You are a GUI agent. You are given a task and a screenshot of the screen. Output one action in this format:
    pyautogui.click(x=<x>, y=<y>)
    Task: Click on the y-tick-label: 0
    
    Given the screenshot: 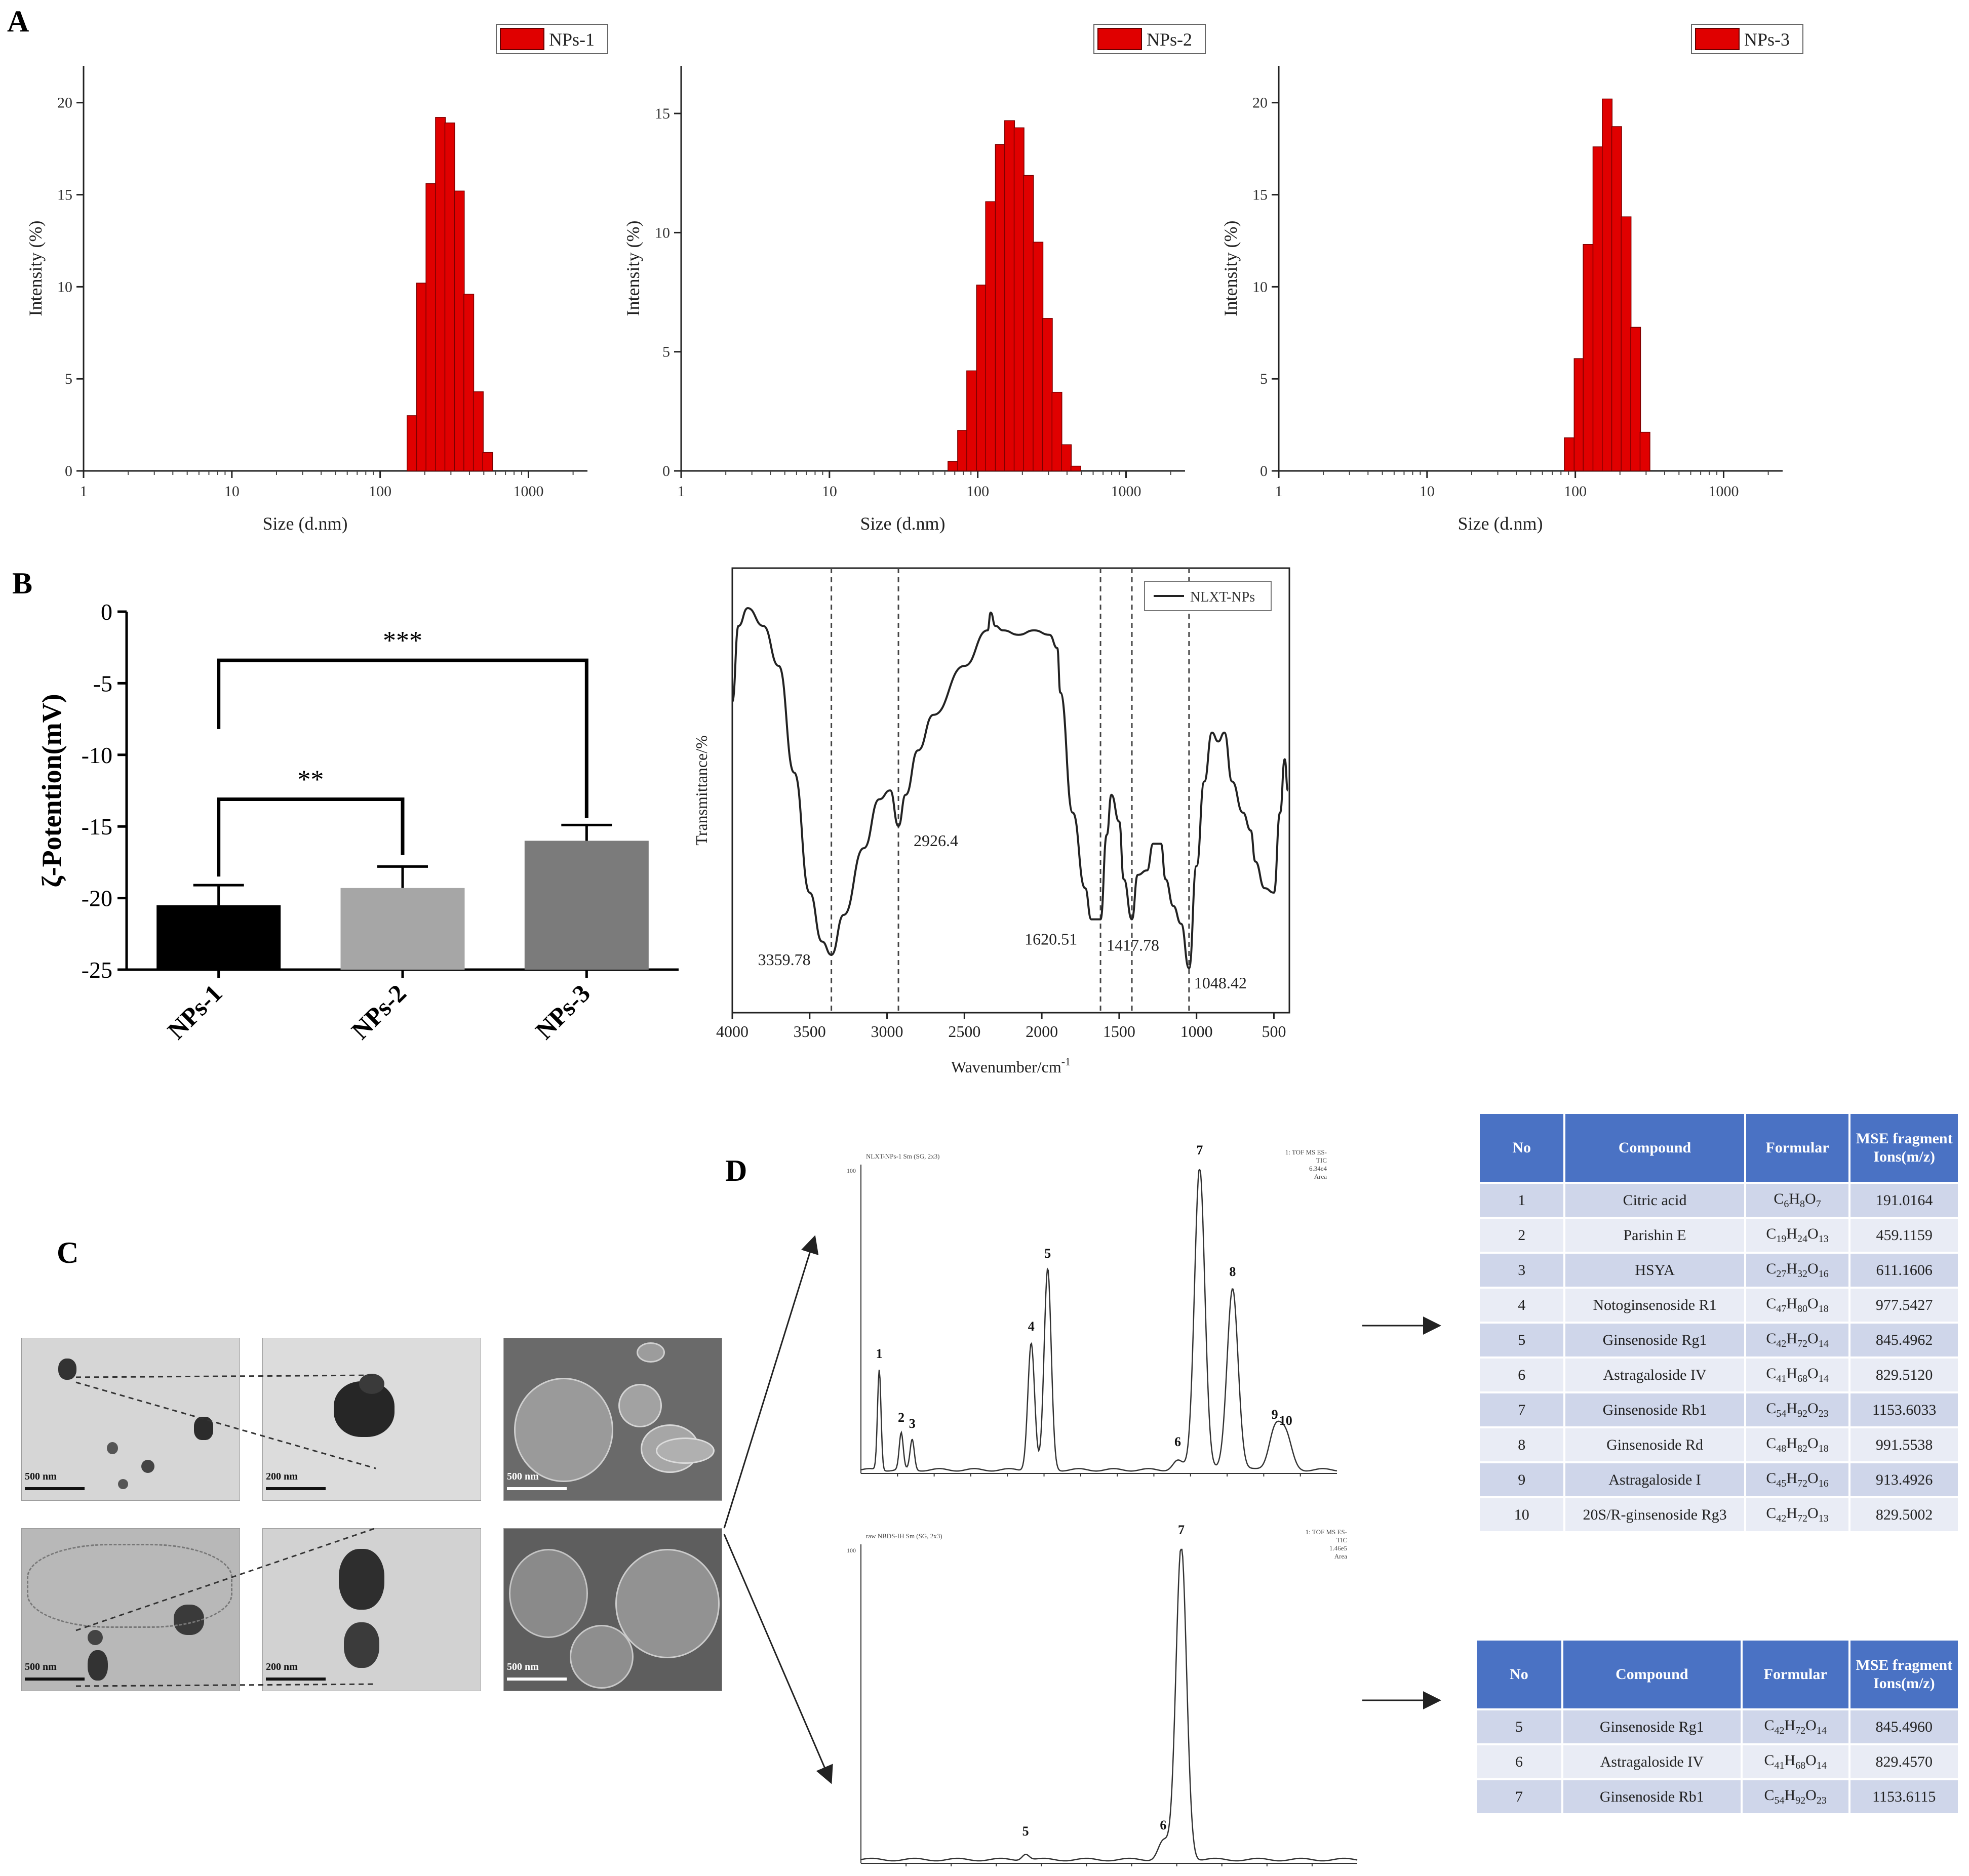 What is the action you would take?
    pyautogui.click(x=666, y=471)
    